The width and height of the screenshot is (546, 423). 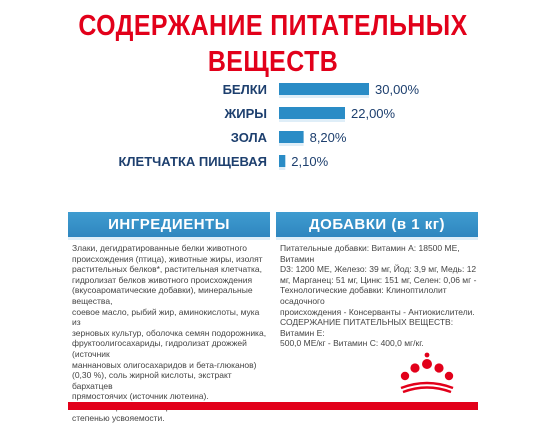 What do you see at coordinates (373, 113) in the screenshot?
I see `value-label: 22,00%` at bounding box center [373, 113].